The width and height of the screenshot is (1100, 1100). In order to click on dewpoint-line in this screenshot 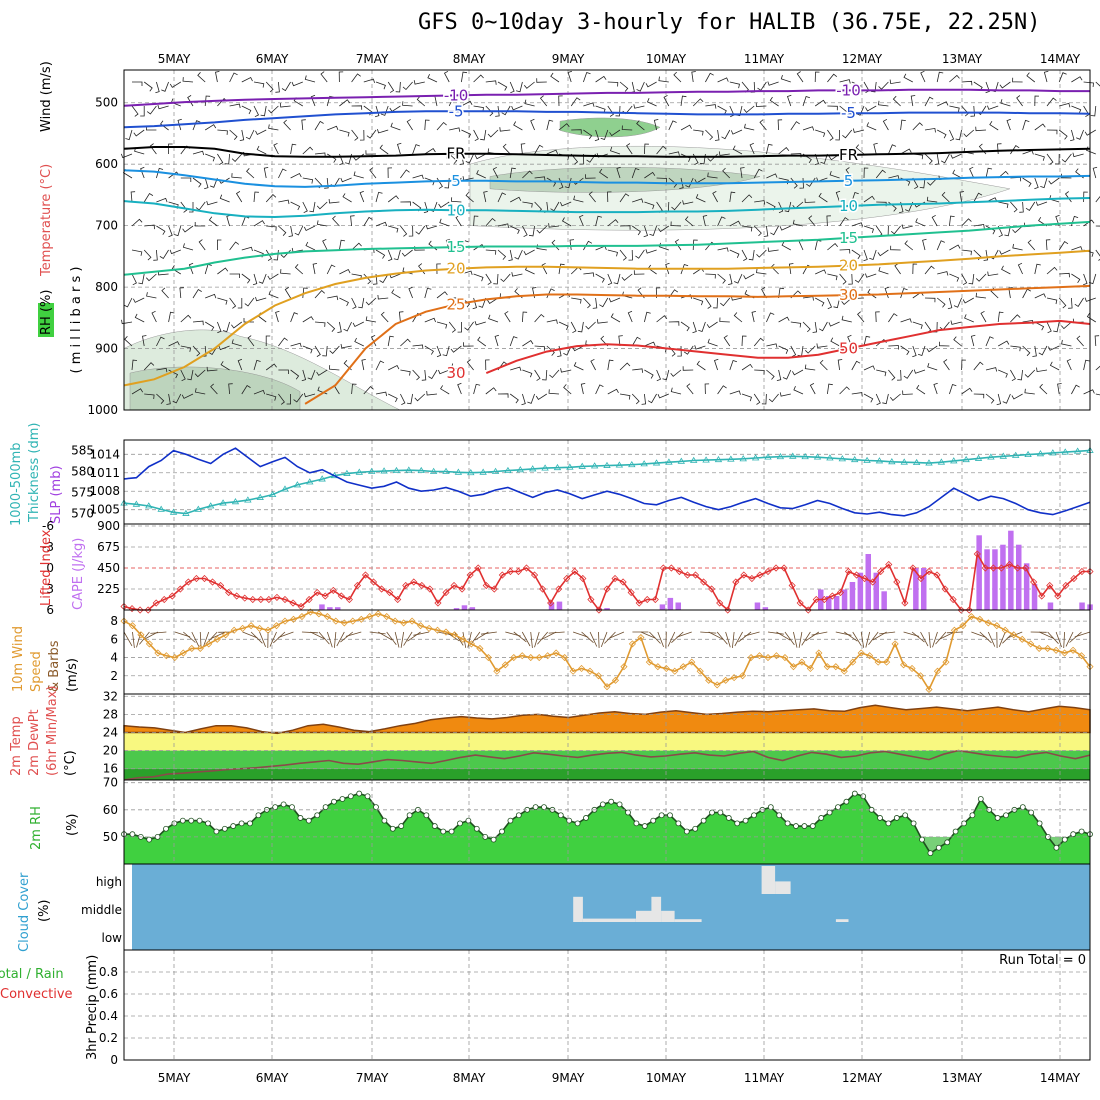, I will do `click(607, 765)`.